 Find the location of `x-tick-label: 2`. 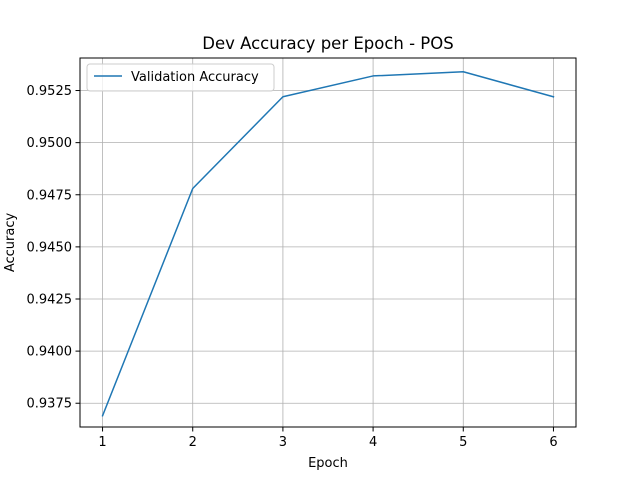

x-tick-label: 2 is located at coordinates (193, 442).